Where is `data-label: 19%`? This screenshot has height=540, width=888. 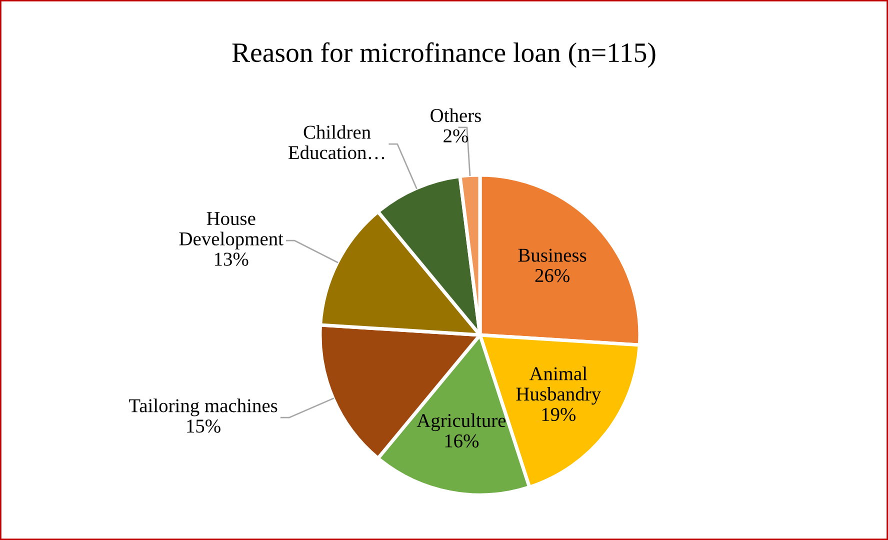 data-label: 19% is located at coordinates (559, 415).